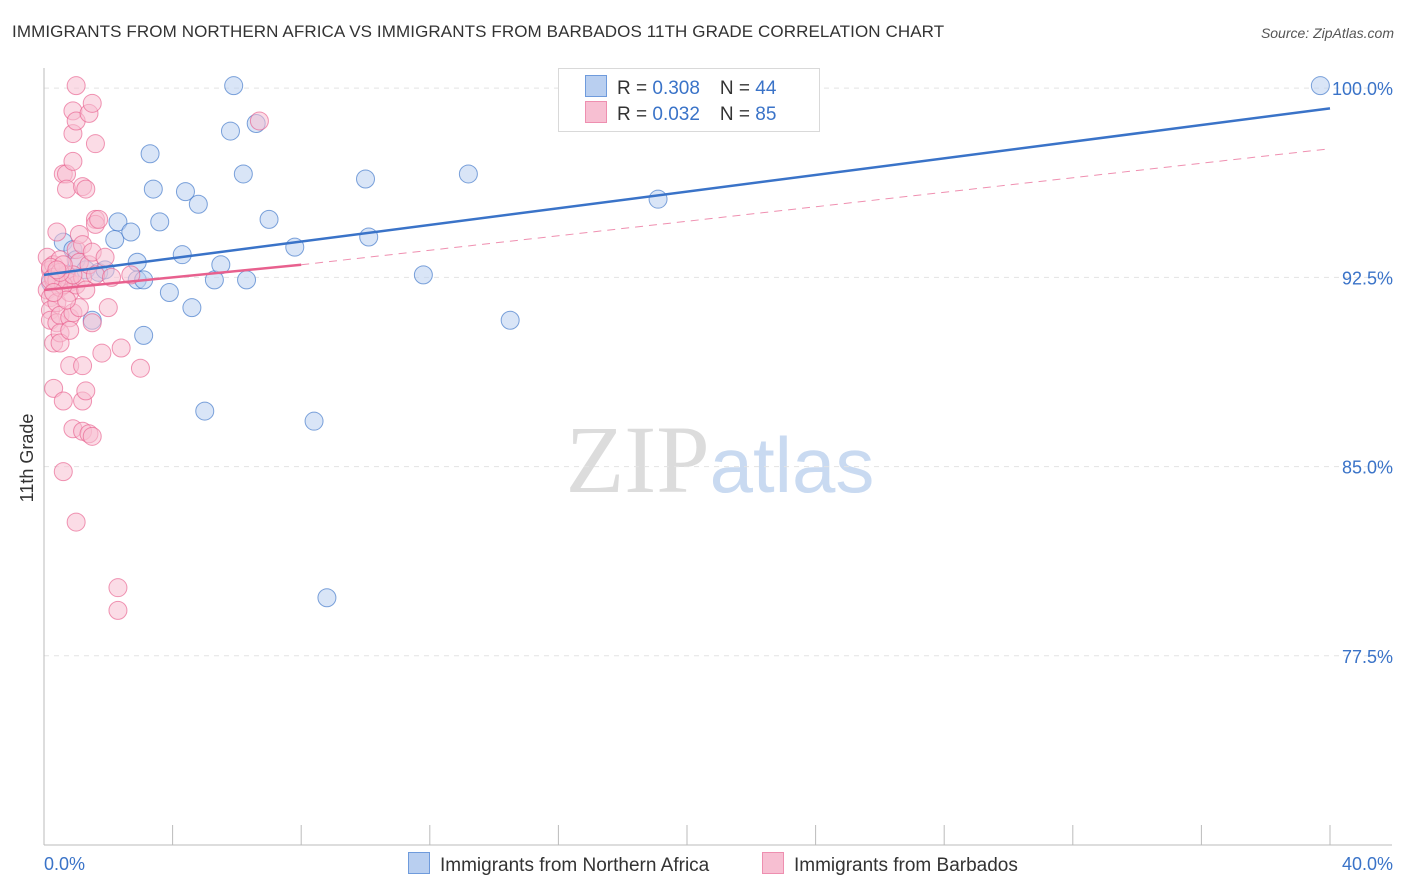 The width and height of the screenshot is (1406, 892). Describe the element at coordinates (172, 277) in the screenshot. I see `barbados-trend-line` at that location.